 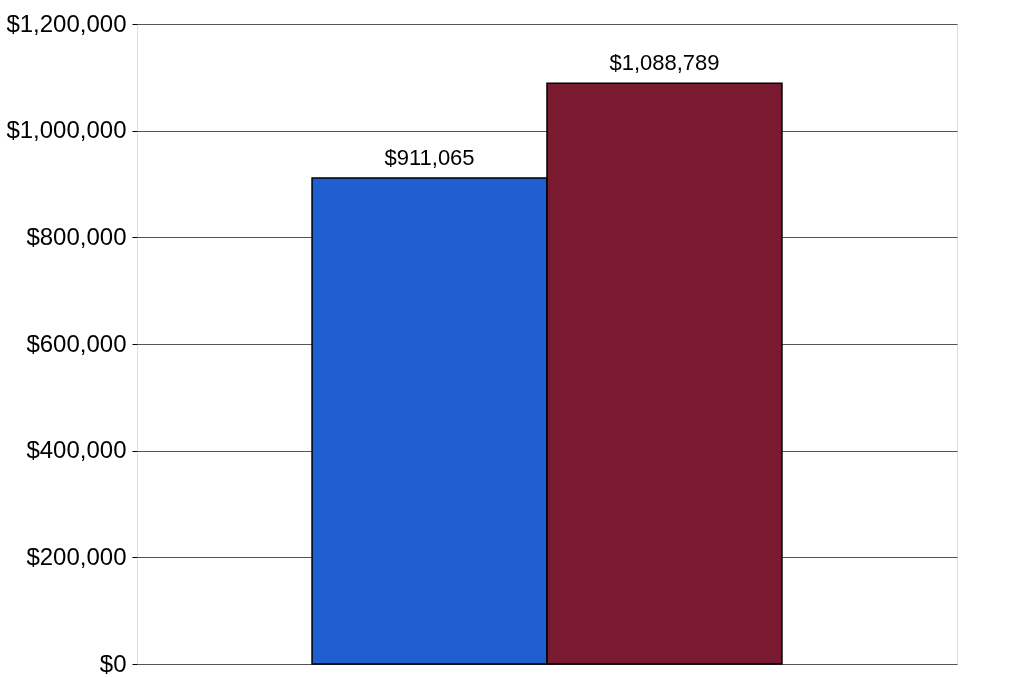 I want to click on y-tick-label: $1,200,000, so click(x=66, y=23).